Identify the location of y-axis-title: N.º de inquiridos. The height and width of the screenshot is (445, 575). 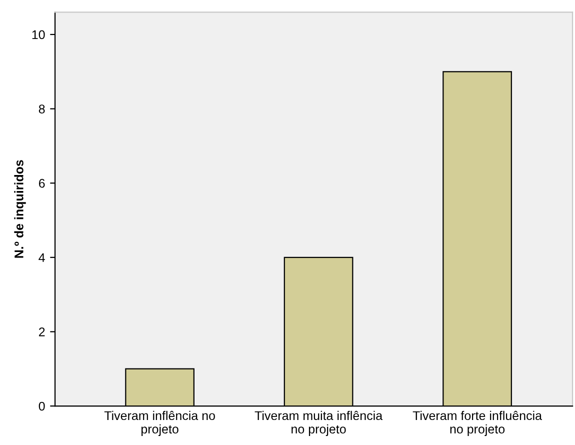
(20, 209).